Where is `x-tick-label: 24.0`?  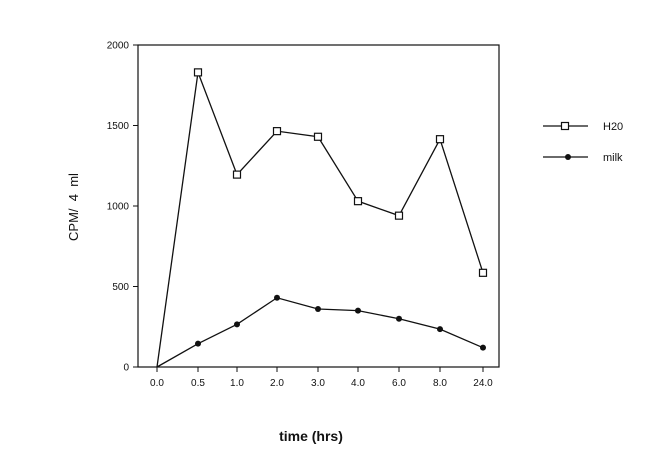
x-tick-label: 24.0 is located at coordinates (483, 383).